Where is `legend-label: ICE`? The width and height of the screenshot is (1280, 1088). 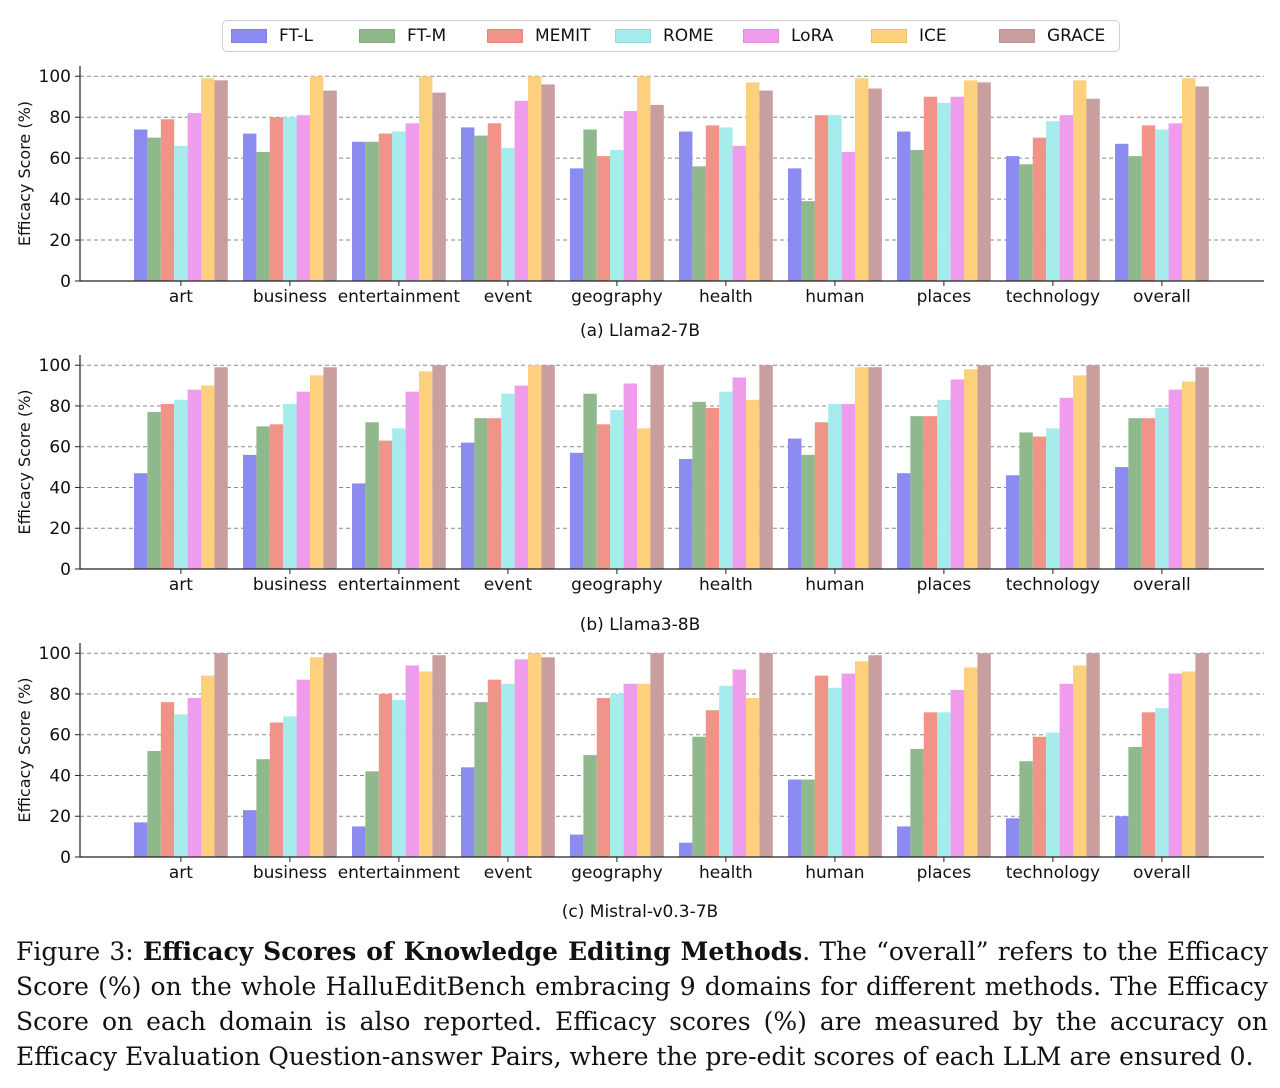
legend-label: ICE is located at coordinates (933, 36).